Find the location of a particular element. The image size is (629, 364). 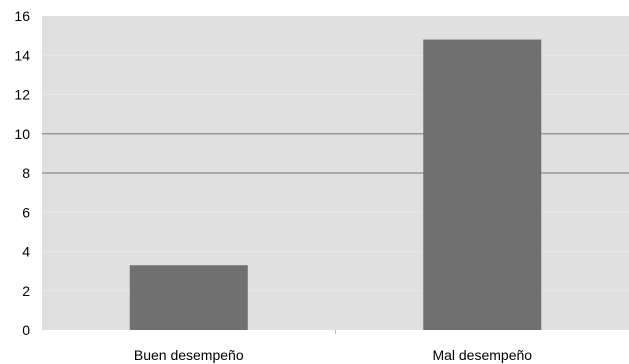

y-tick-label-8: 8 is located at coordinates (26, 173).